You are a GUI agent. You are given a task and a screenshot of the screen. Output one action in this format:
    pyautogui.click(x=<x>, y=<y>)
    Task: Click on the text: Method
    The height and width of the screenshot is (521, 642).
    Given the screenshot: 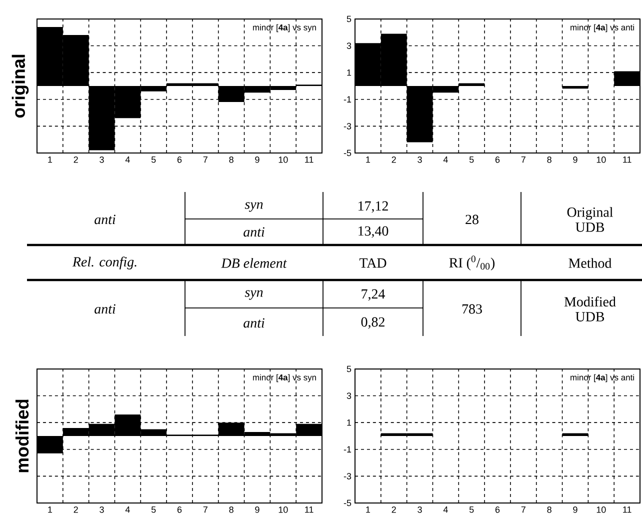 What is the action you would take?
    pyautogui.click(x=590, y=263)
    